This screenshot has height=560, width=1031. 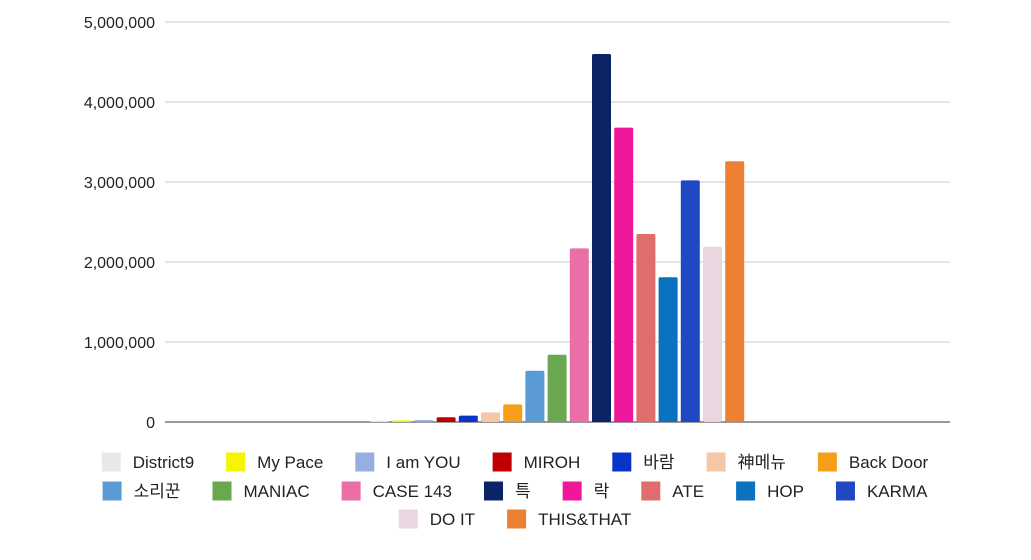 I want to click on legend-label: 바람, so click(x=659, y=462).